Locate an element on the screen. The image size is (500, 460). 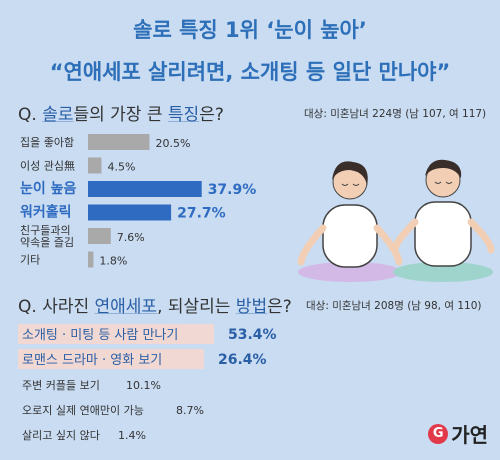
gayeon-logo-icon: G is located at coordinates (438, 433).